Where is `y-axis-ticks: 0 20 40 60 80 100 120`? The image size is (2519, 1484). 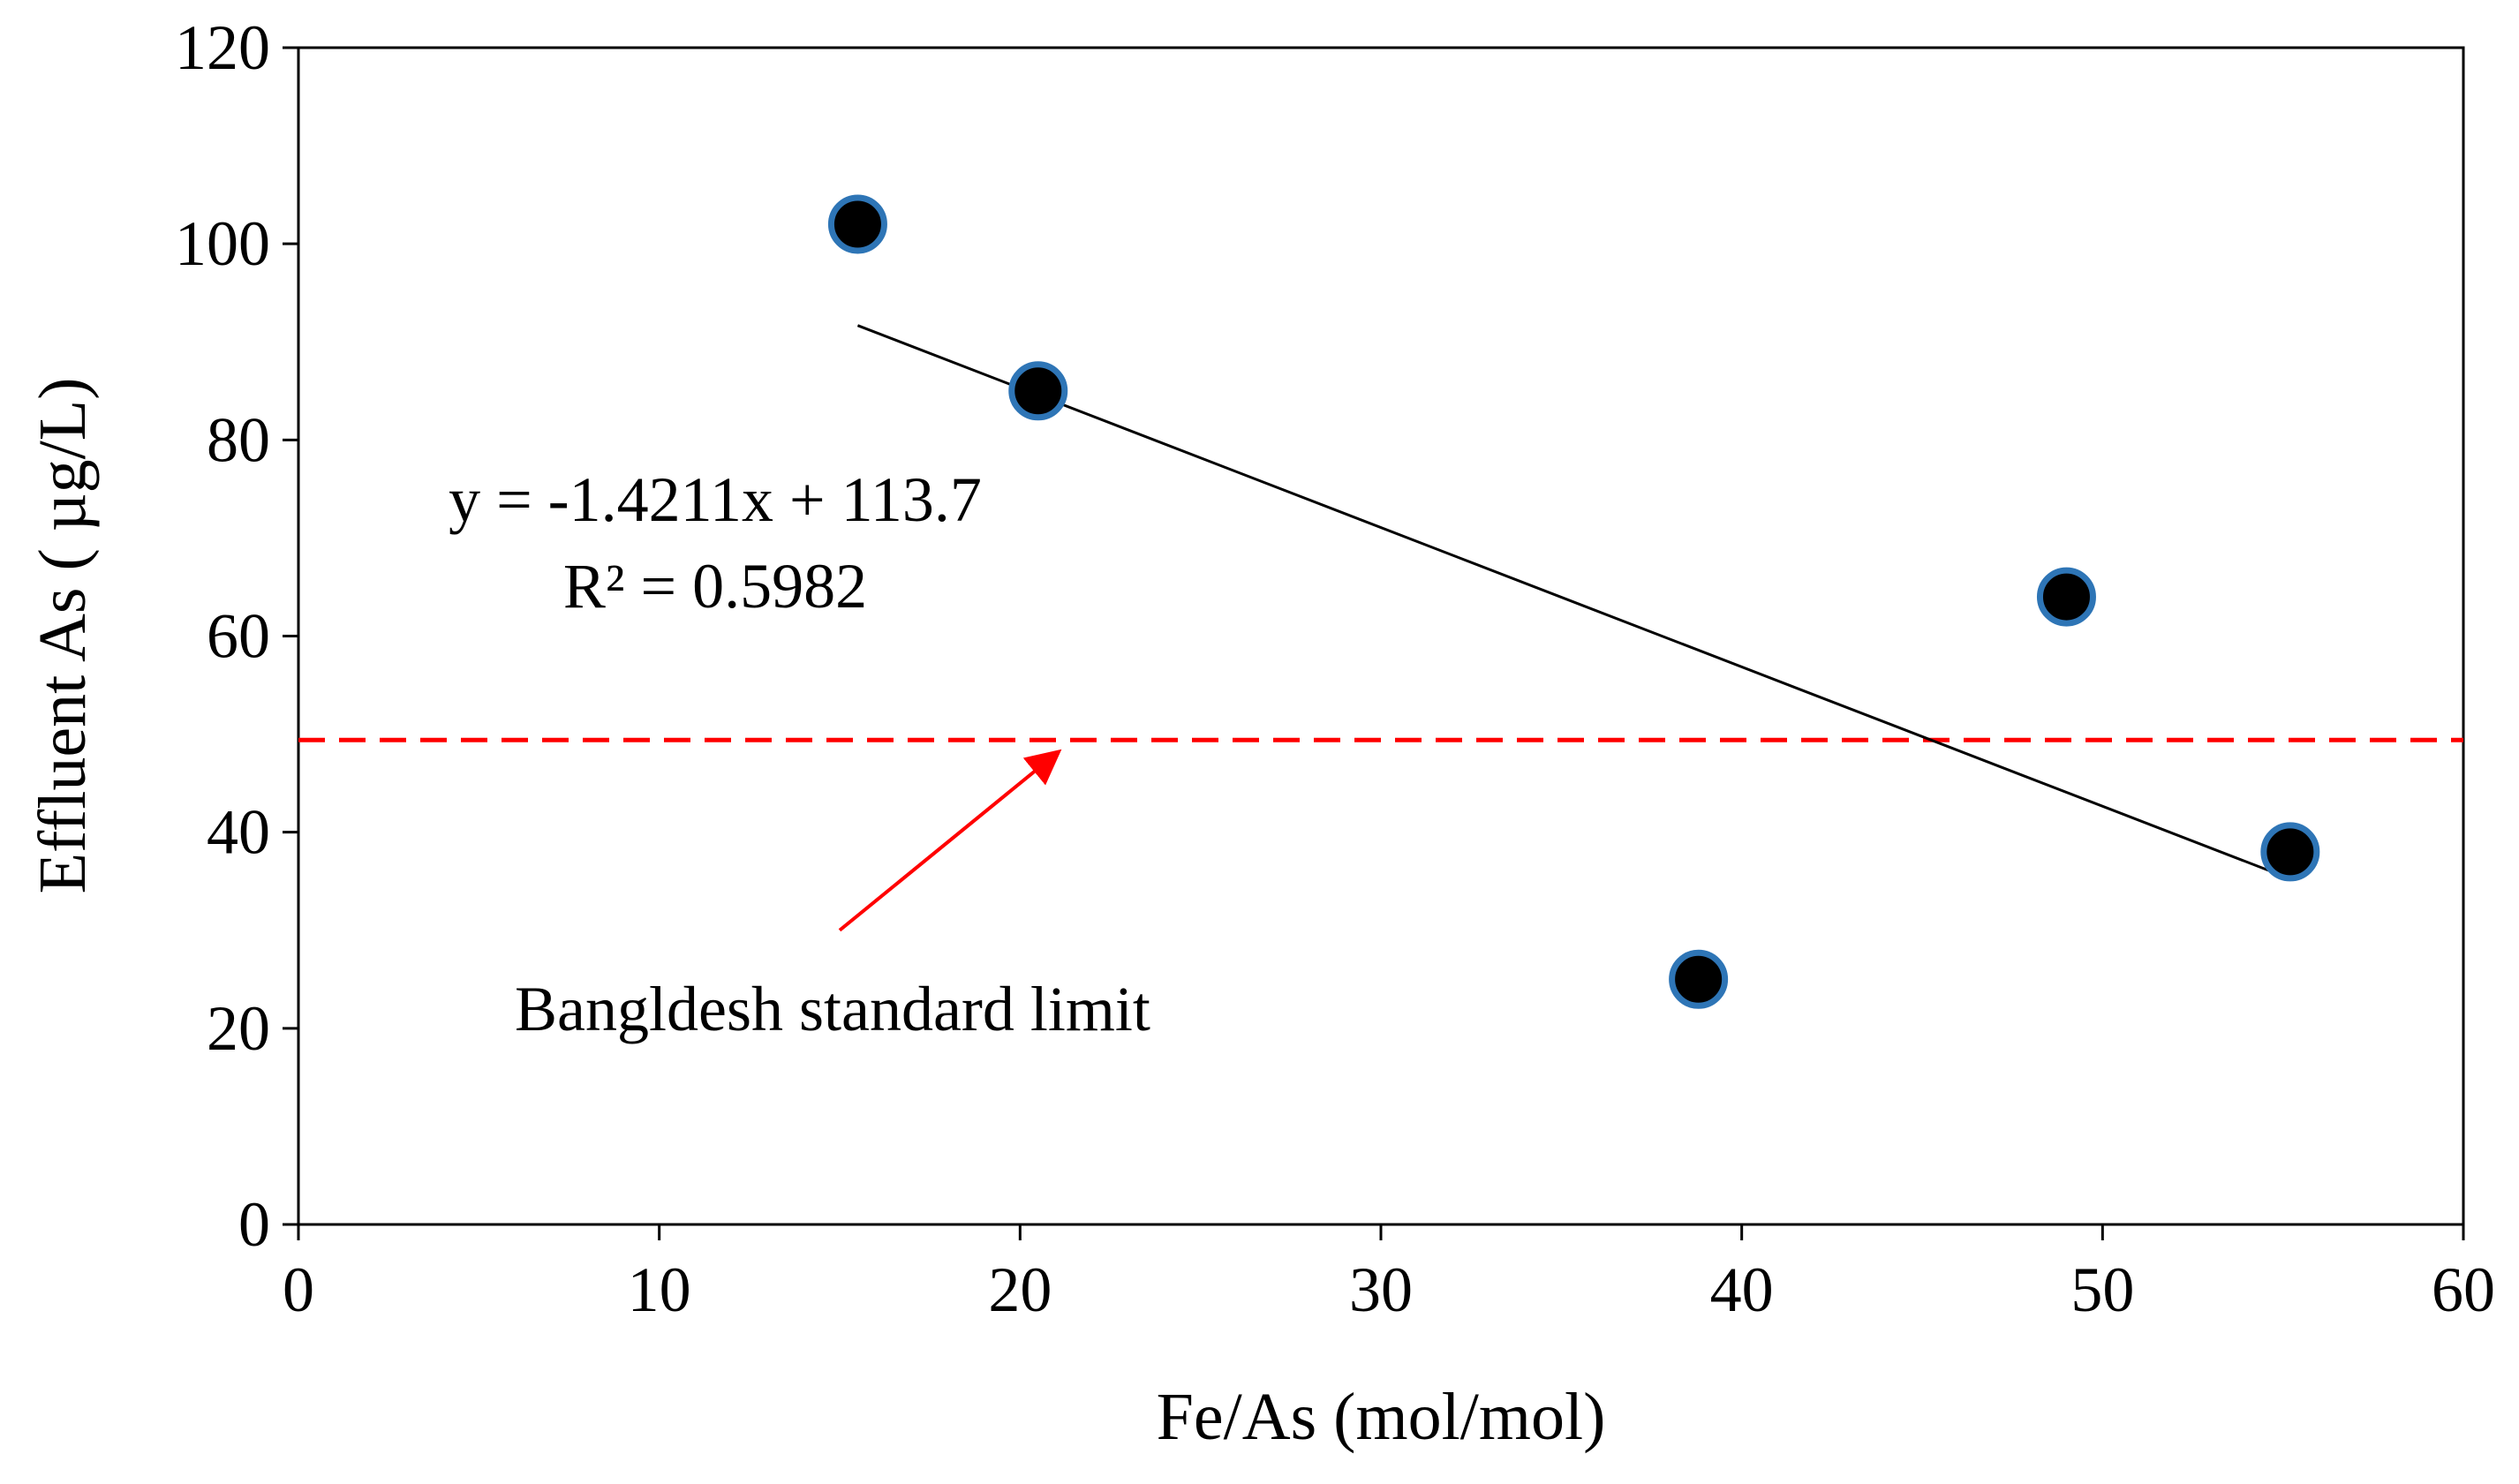 y-axis-ticks: 0 20 40 60 80 100 120 is located at coordinates (236, 636).